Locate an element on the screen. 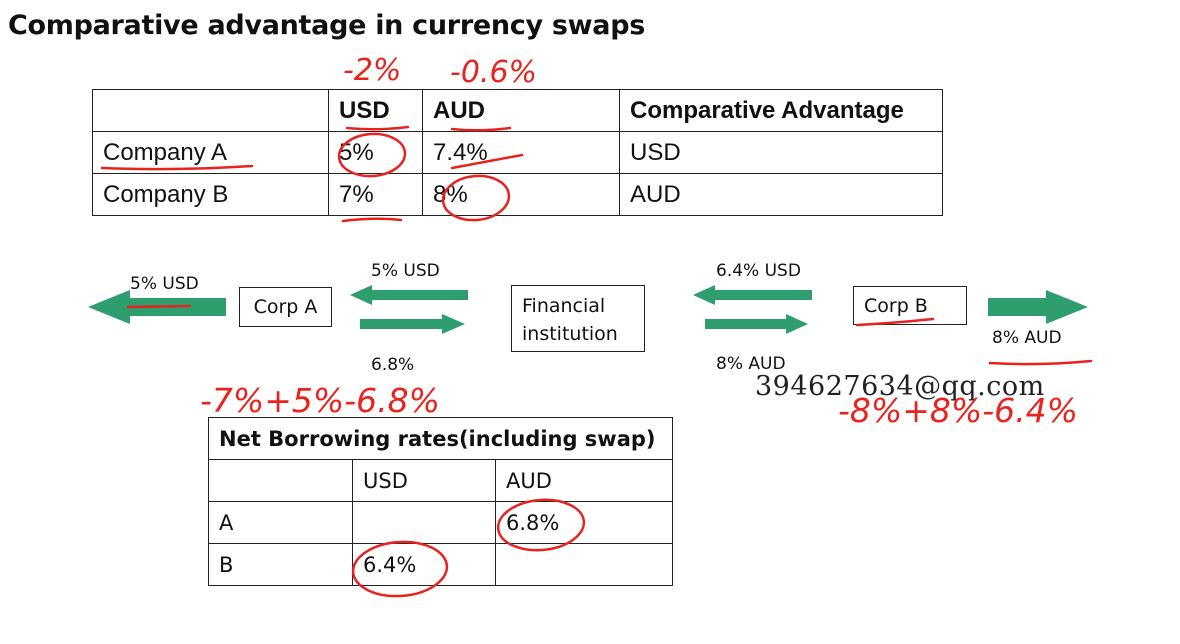 The image size is (1180, 644). header-empty is located at coordinates (210, 110).